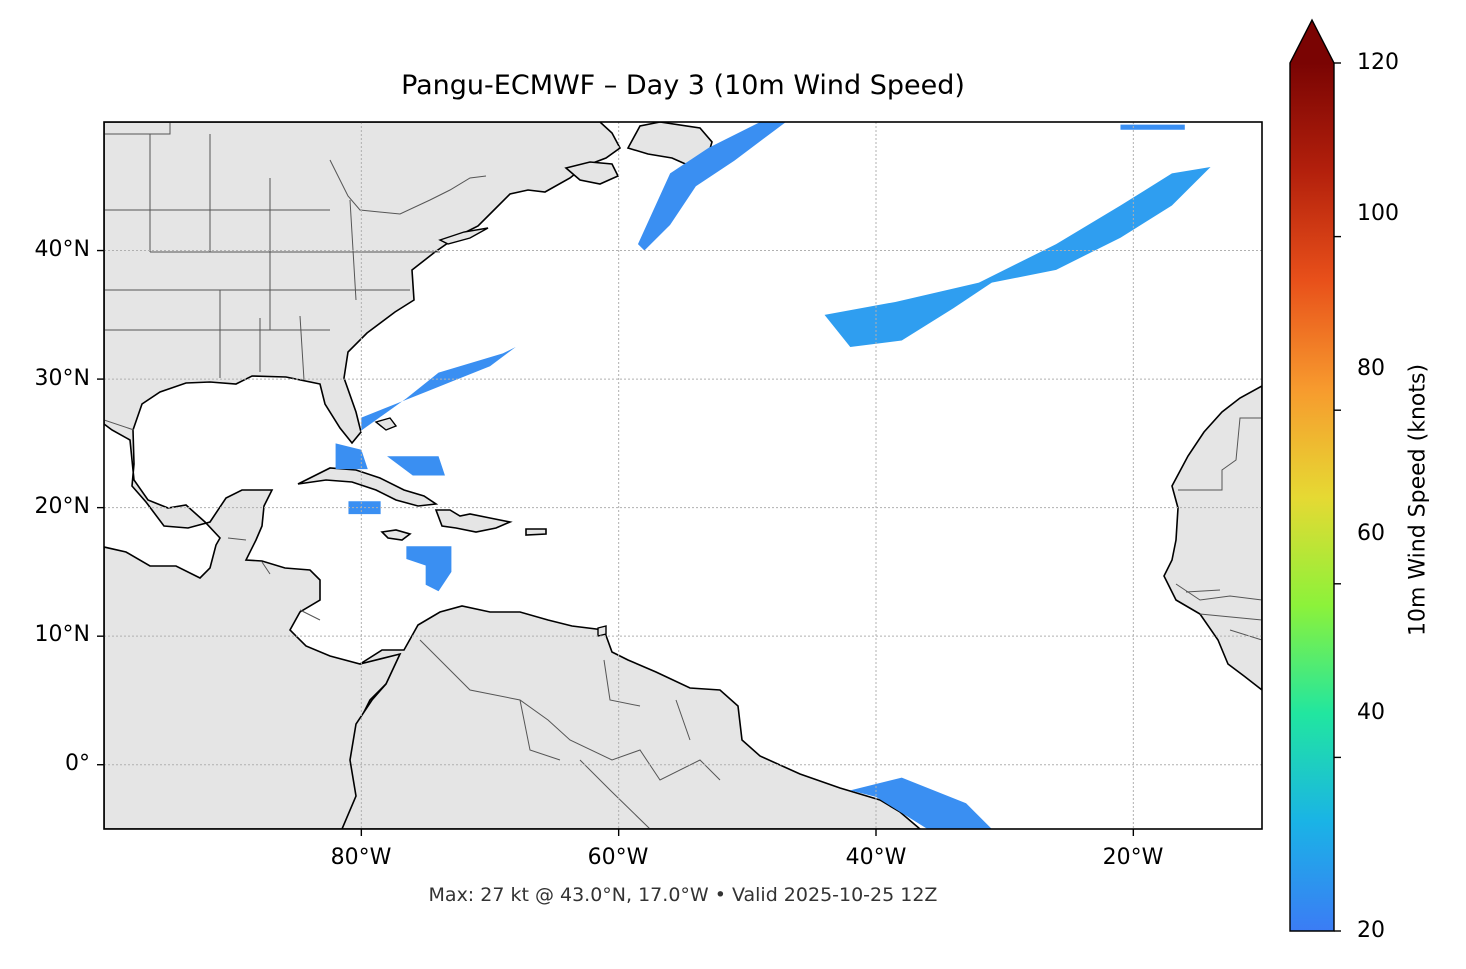 This screenshot has height=969, width=1466. I want to click on africa-borders, so click(1218, 529).